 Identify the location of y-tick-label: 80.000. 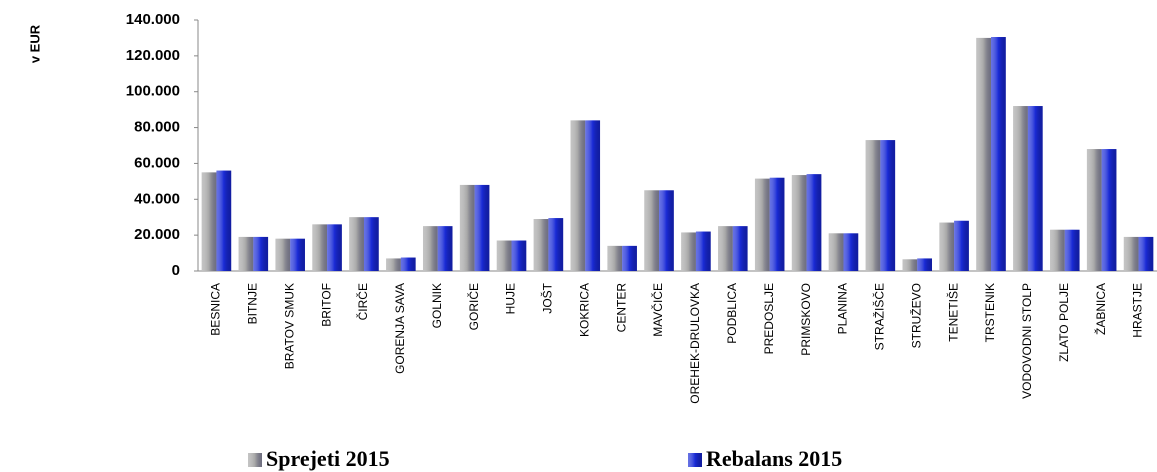
(157, 127).